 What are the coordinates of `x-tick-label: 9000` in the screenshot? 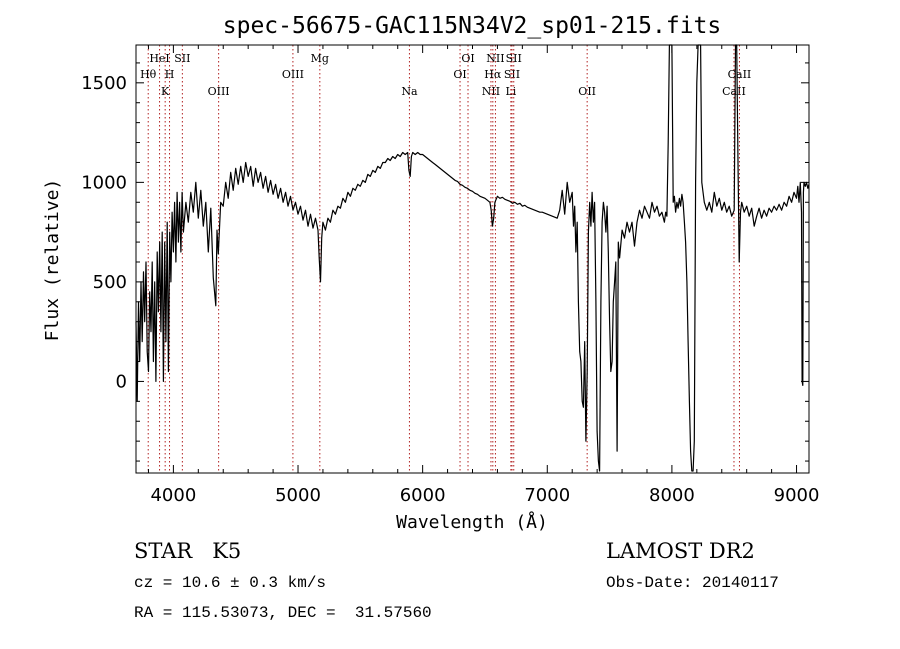 It's located at (797, 495).